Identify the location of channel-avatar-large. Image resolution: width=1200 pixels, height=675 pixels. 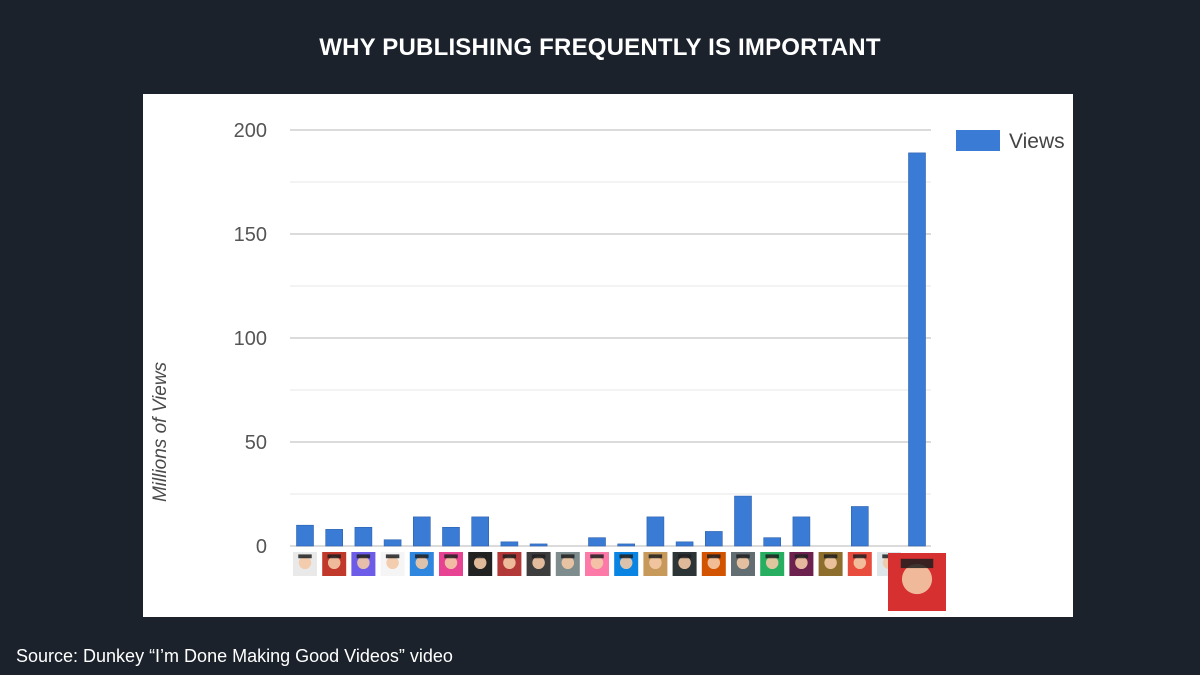
(917, 582).